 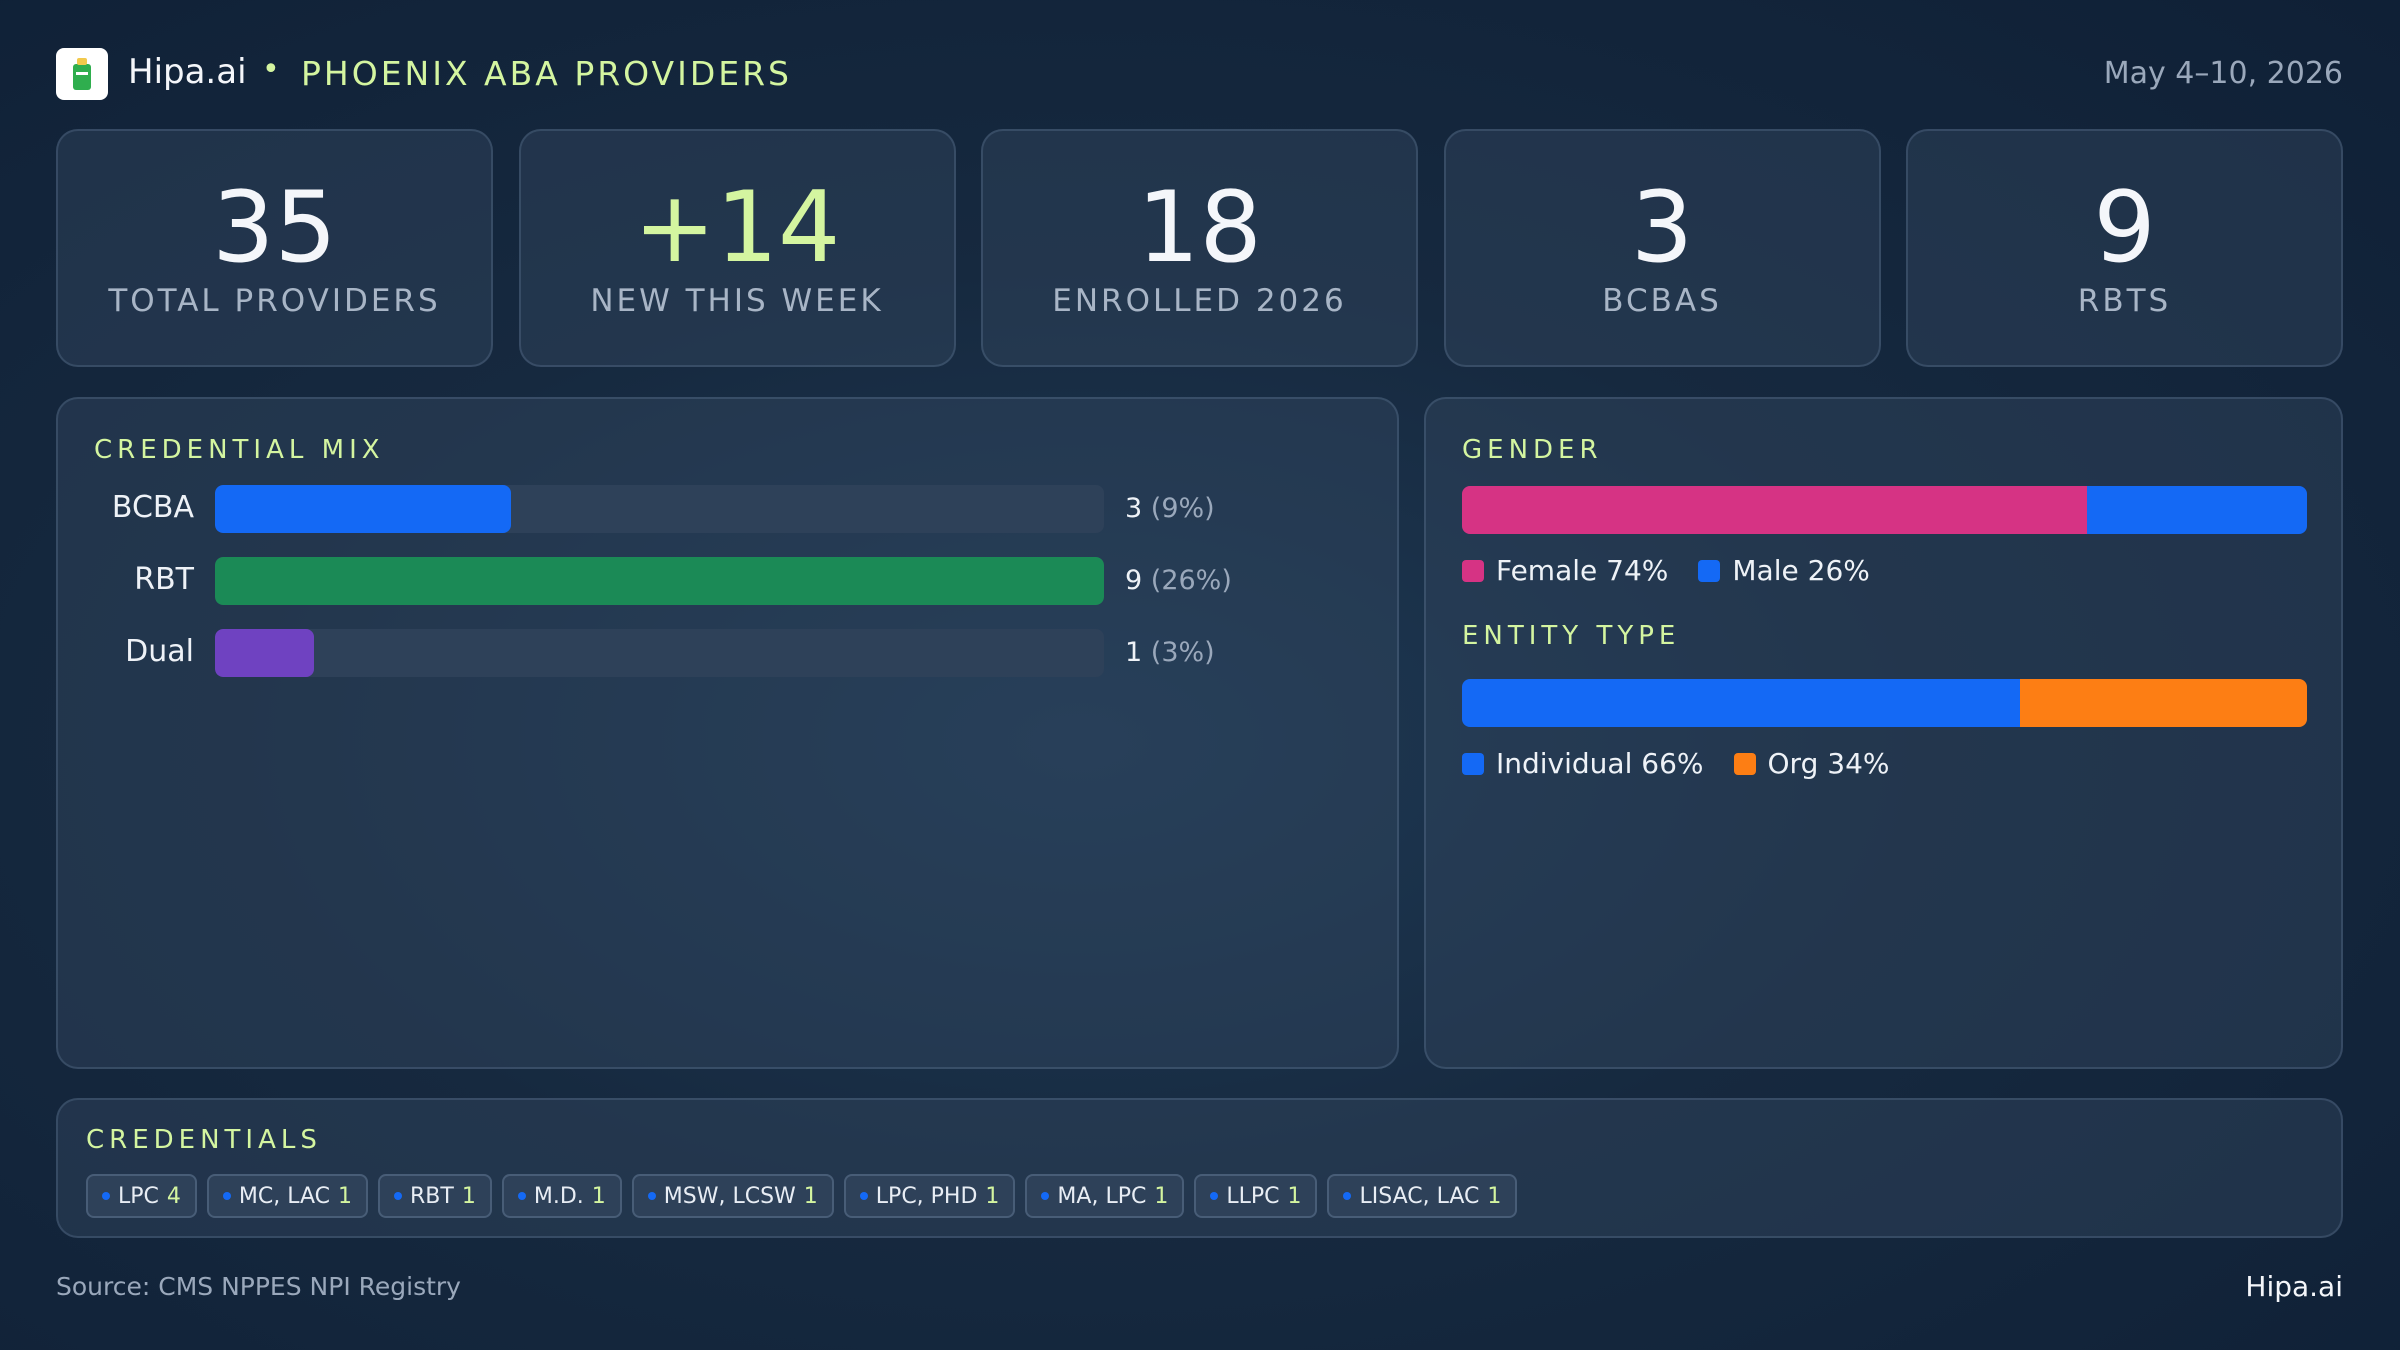 I want to click on legend-name: Org, so click(x=1793, y=763).